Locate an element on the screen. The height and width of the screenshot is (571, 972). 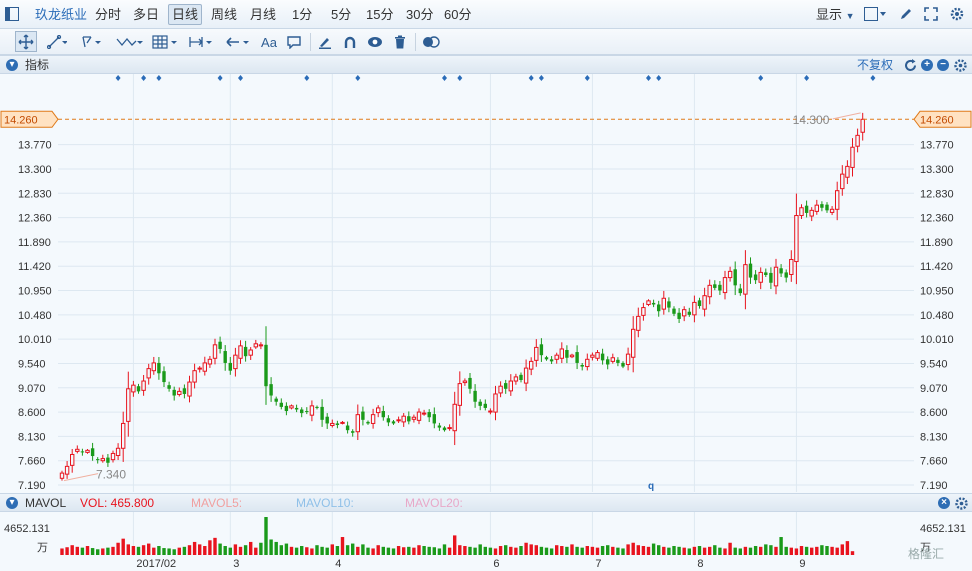
y-tick-label: 13.770 is located at coordinates (937, 146).